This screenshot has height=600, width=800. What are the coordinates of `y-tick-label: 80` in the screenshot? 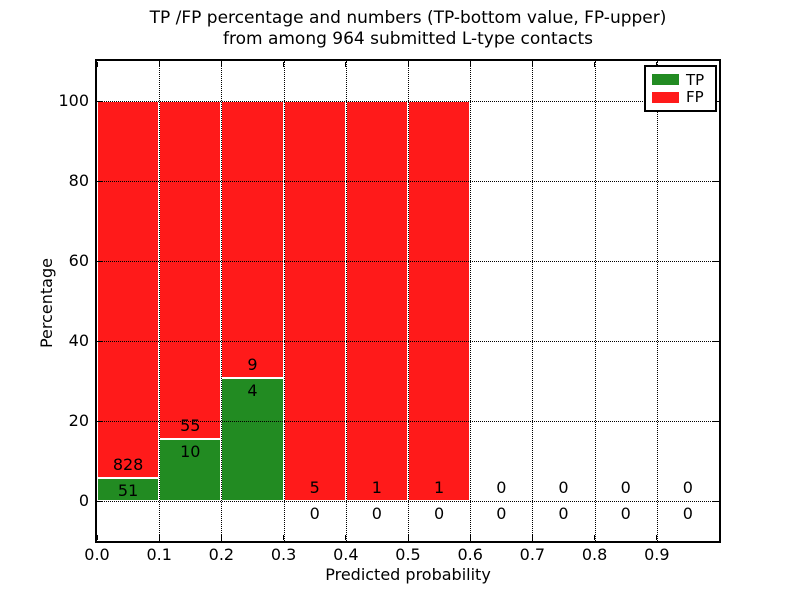 It's located at (78, 180).